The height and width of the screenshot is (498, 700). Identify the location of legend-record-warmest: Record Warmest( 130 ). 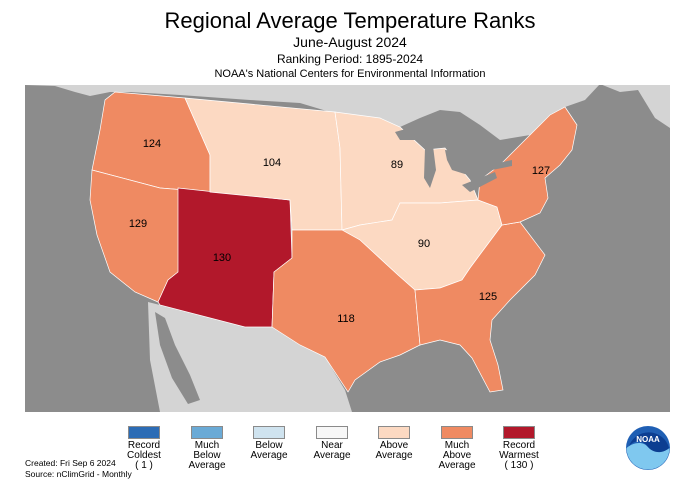
(519, 448).